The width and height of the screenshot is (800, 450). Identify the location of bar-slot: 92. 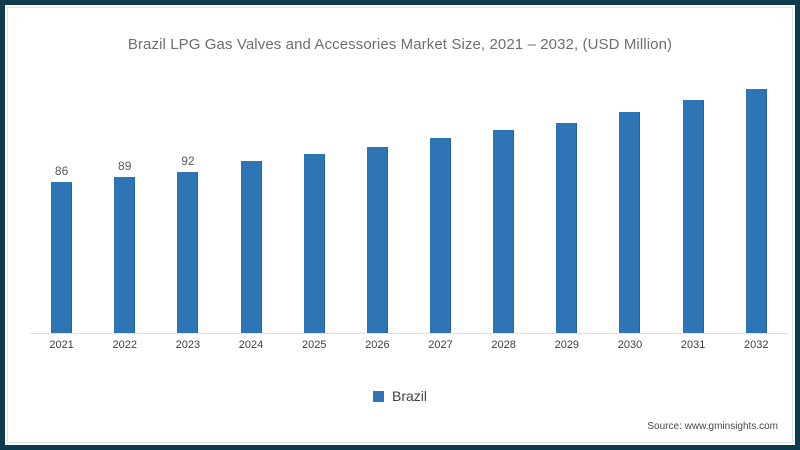
(187, 201).